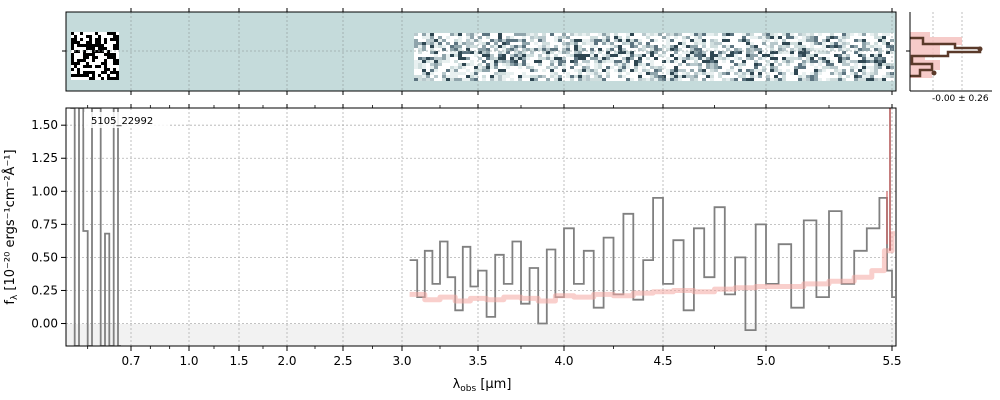  What do you see at coordinates (477, 361) in the screenshot?
I see `x-tick-label: 3.5` at bounding box center [477, 361].